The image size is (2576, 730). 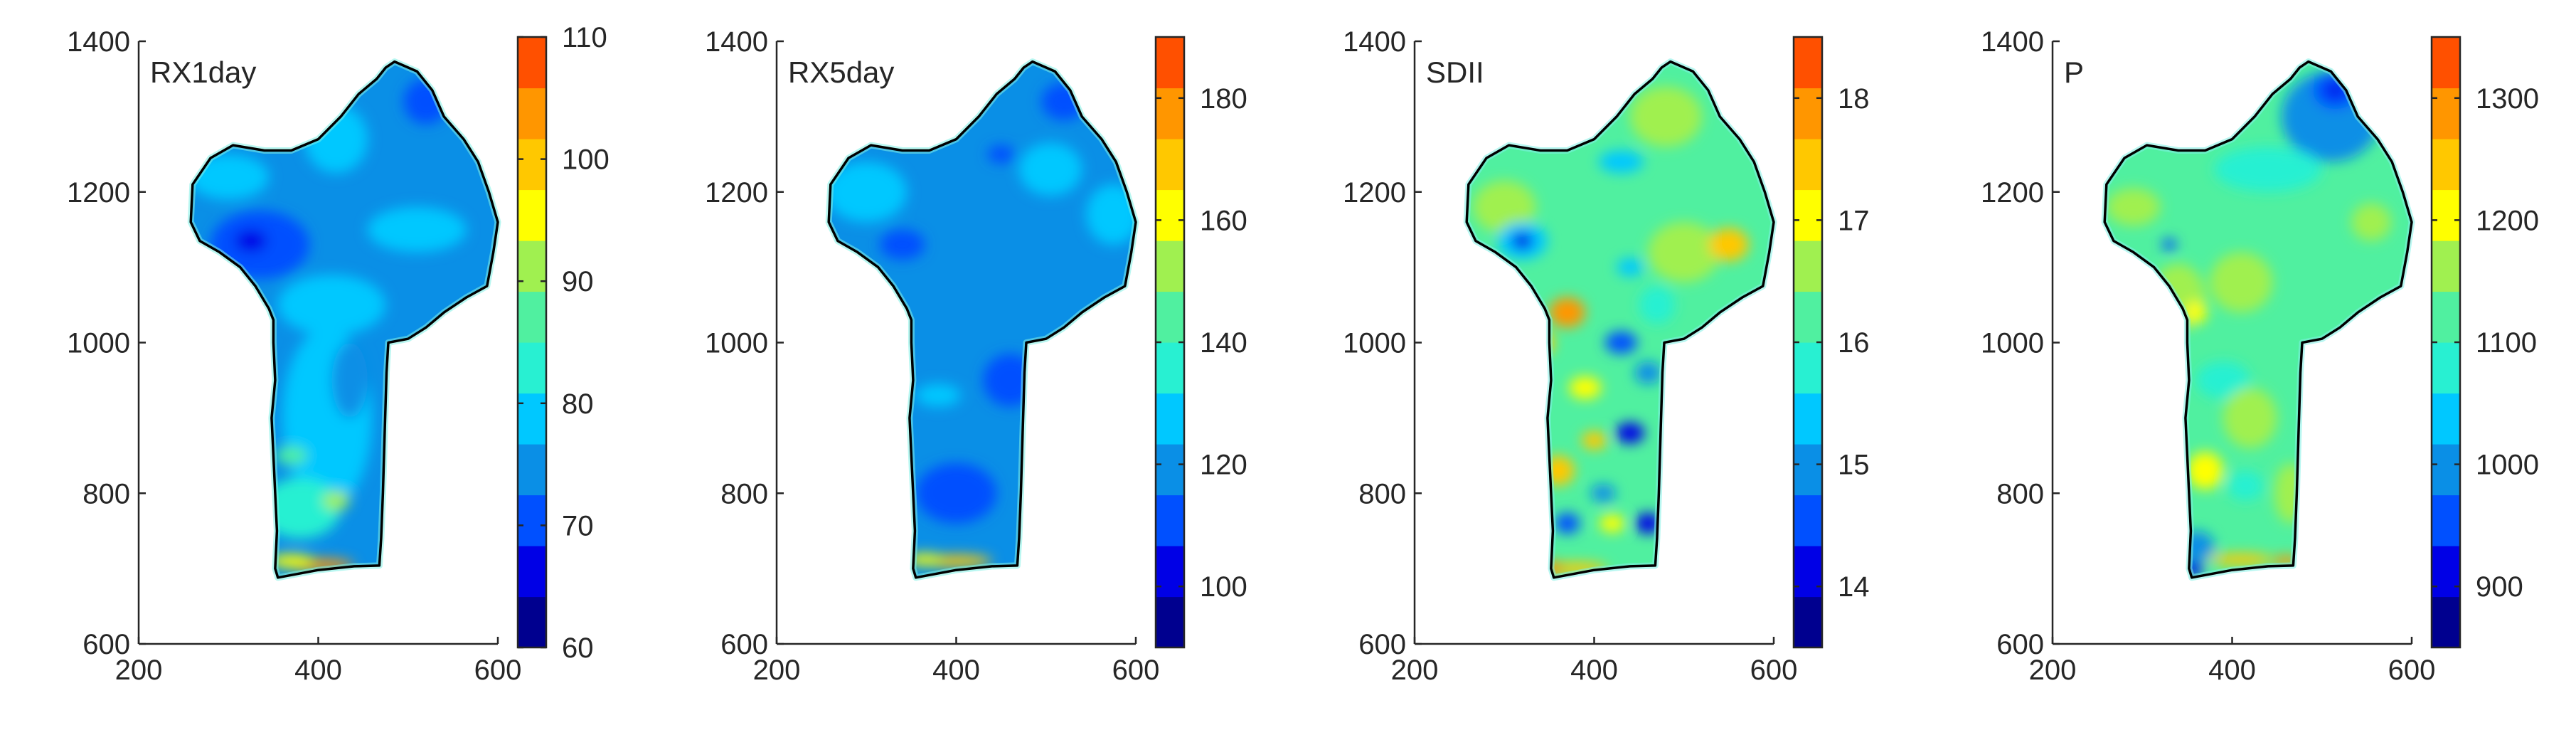 What do you see at coordinates (203, 72) in the screenshot?
I see `panel-title: RX1day` at bounding box center [203, 72].